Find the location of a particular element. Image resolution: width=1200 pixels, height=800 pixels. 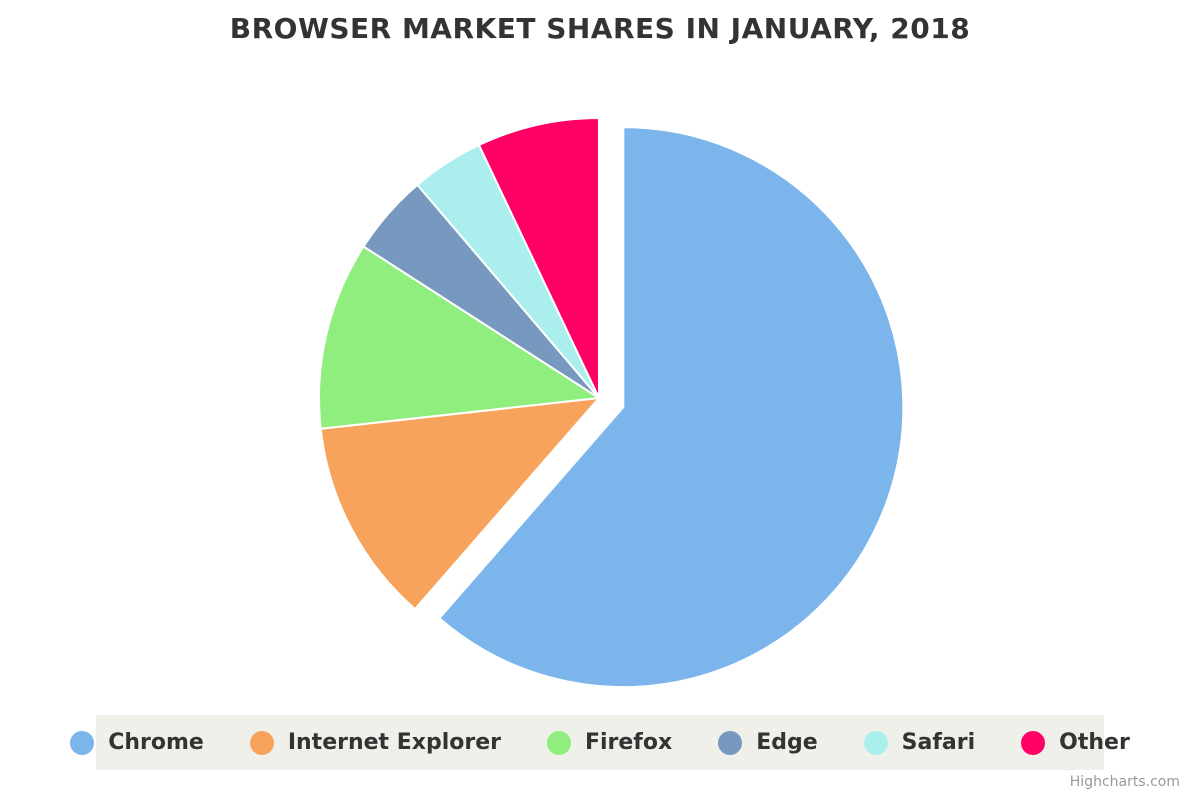

legend-item-firefox: Firefox is located at coordinates (609, 742).